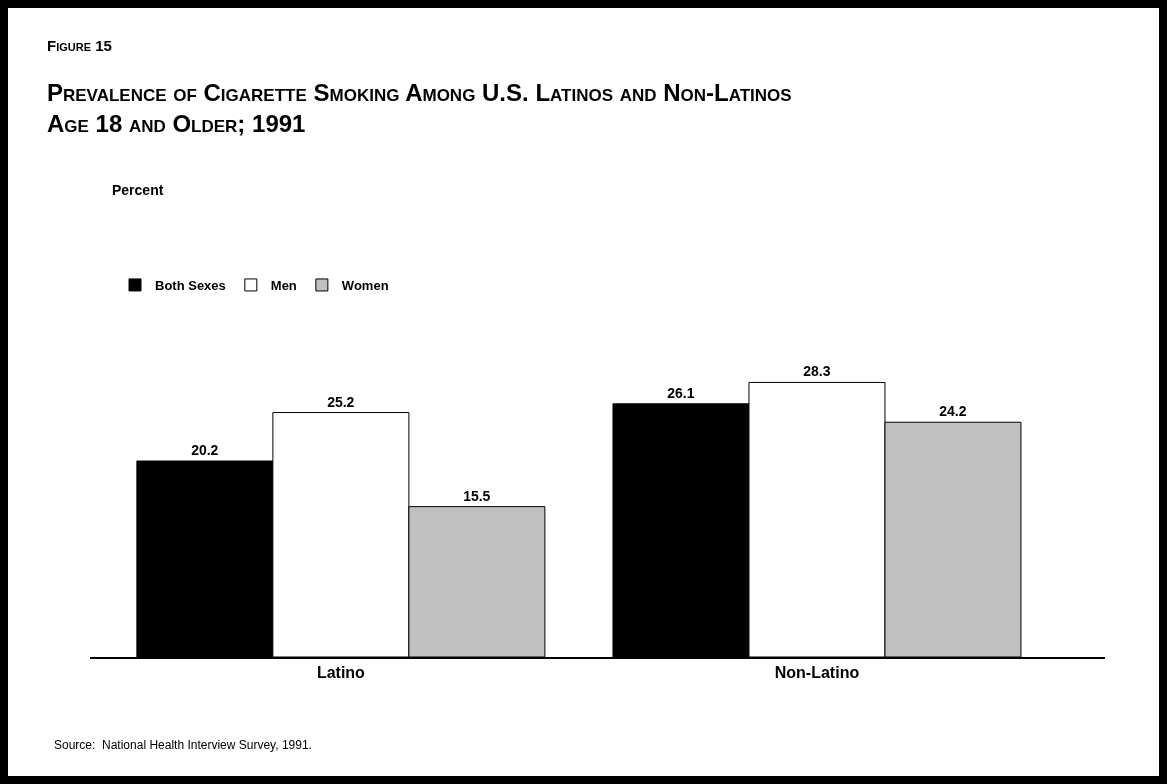 The height and width of the screenshot is (784, 1167). Describe the element at coordinates (341, 673) in the screenshot. I see `x-tick-label: Latino` at that location.